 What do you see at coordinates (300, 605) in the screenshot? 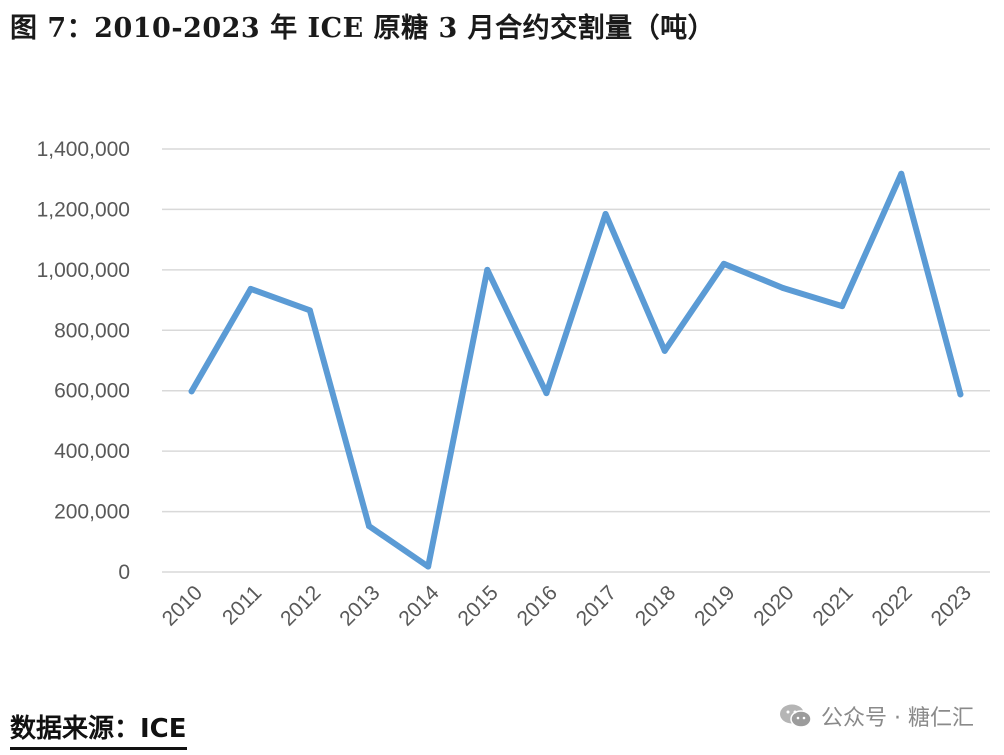
I see `x-tick-label: 2012` at bounding box center [300, 605].